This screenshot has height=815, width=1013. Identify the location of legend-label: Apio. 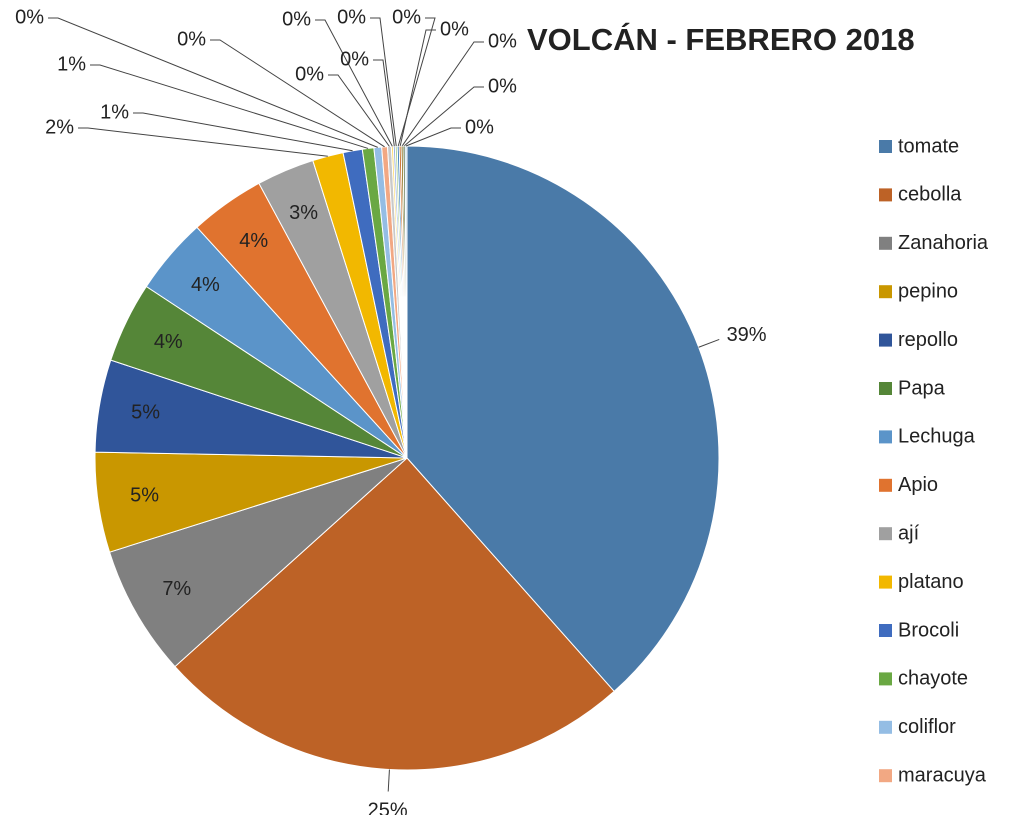
(918, 485).